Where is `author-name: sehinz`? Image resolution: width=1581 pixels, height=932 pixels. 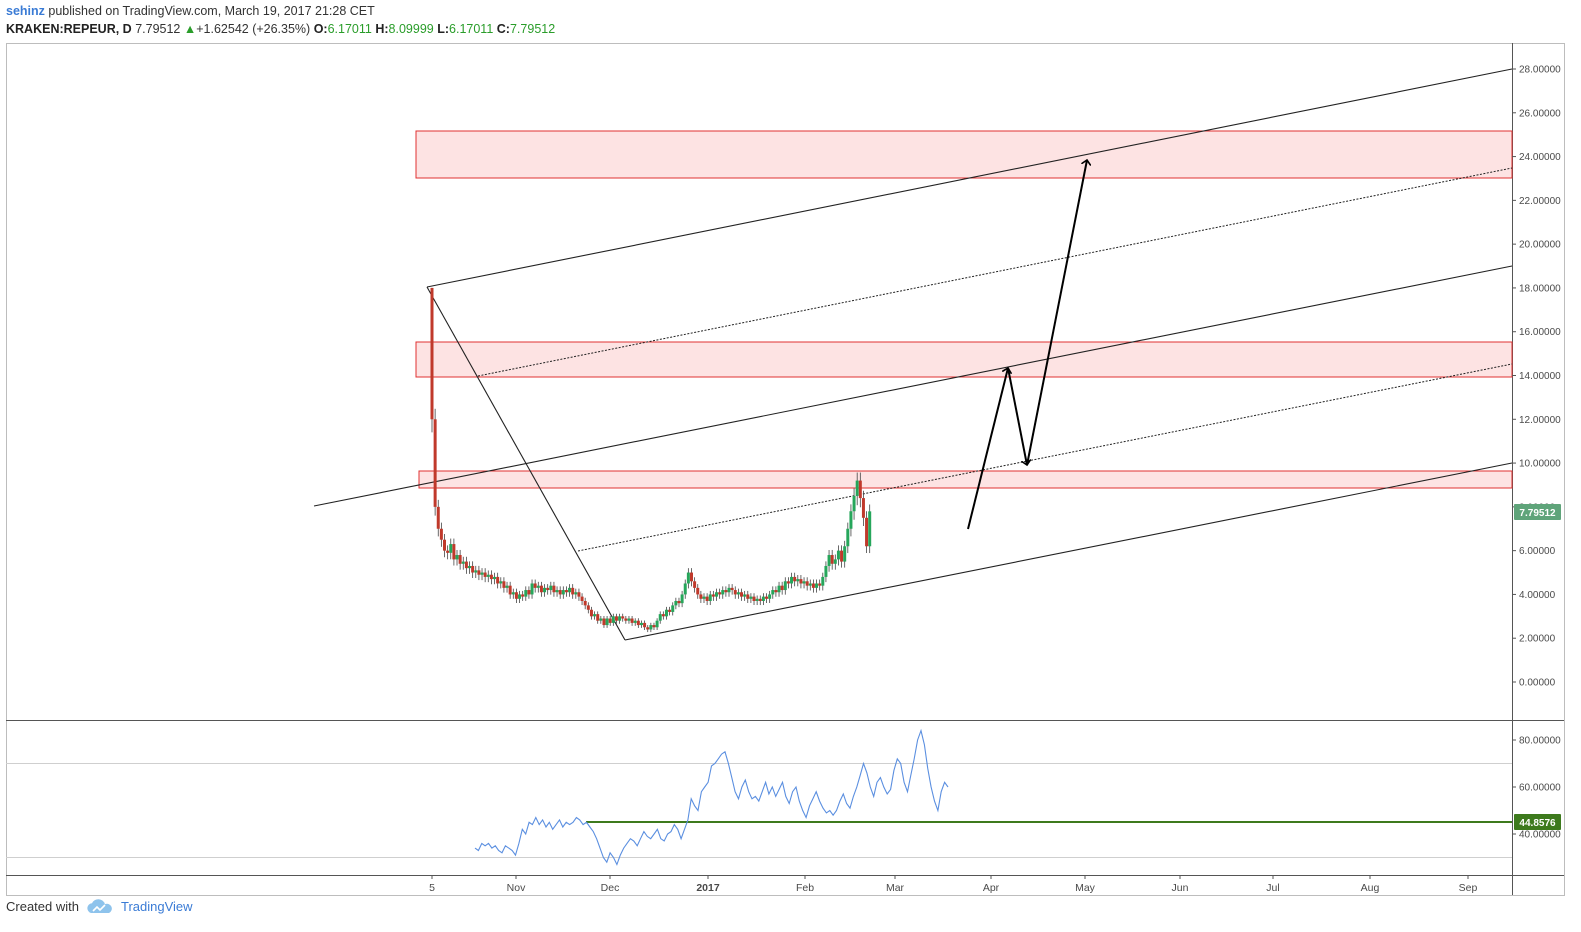 author-name: sehinz is located at coordinates (25, 11).